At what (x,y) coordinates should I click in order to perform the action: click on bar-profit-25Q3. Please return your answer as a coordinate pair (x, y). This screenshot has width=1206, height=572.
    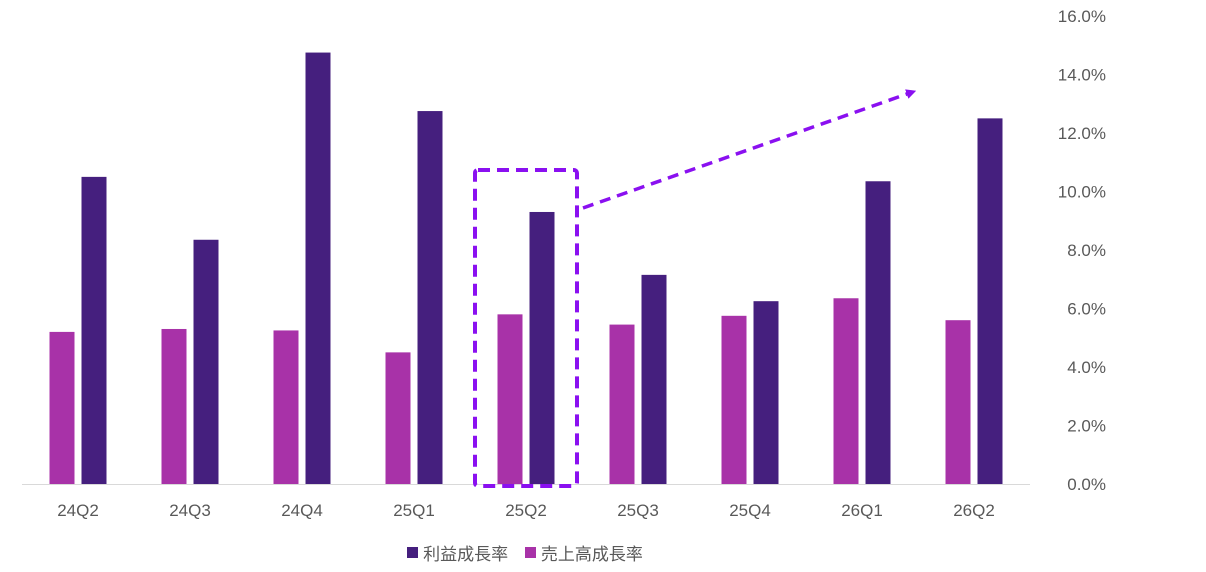
    Looking at the image, I should click on (654, 379).